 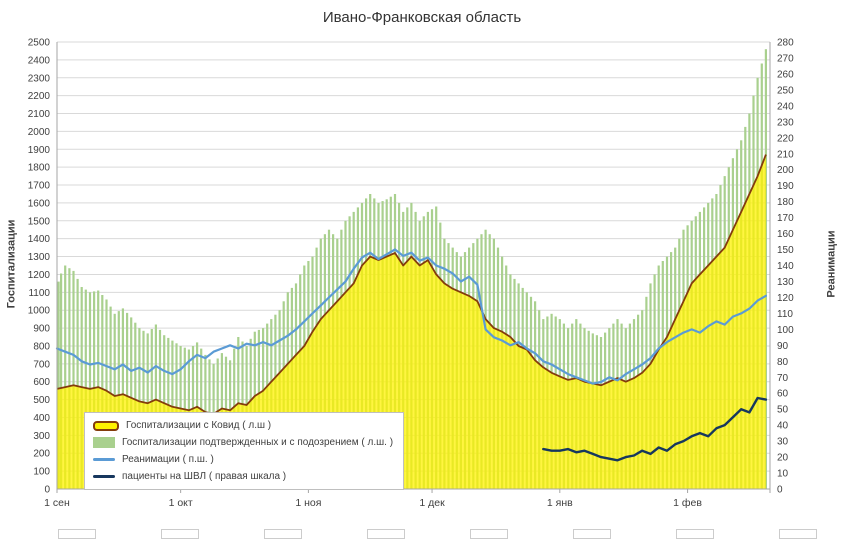 I want to click on svg-text: 1000, so click(x=39, y=311).